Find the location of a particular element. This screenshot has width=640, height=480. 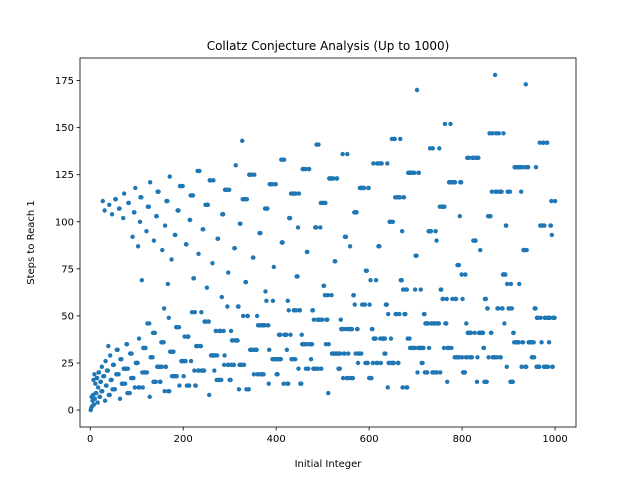

y-tick-label: 100 is located at coordinates (64, 222).